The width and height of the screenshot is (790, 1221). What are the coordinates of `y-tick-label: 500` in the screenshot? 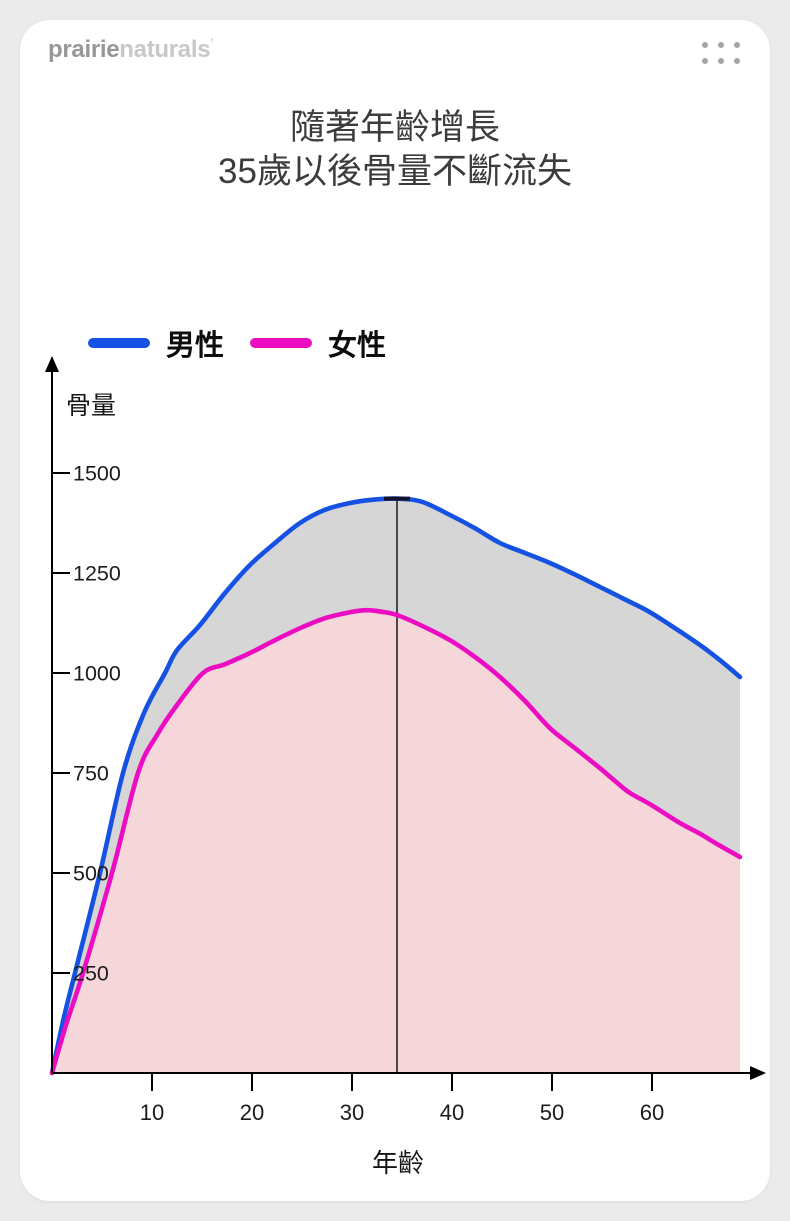 It's located at (91, 874).